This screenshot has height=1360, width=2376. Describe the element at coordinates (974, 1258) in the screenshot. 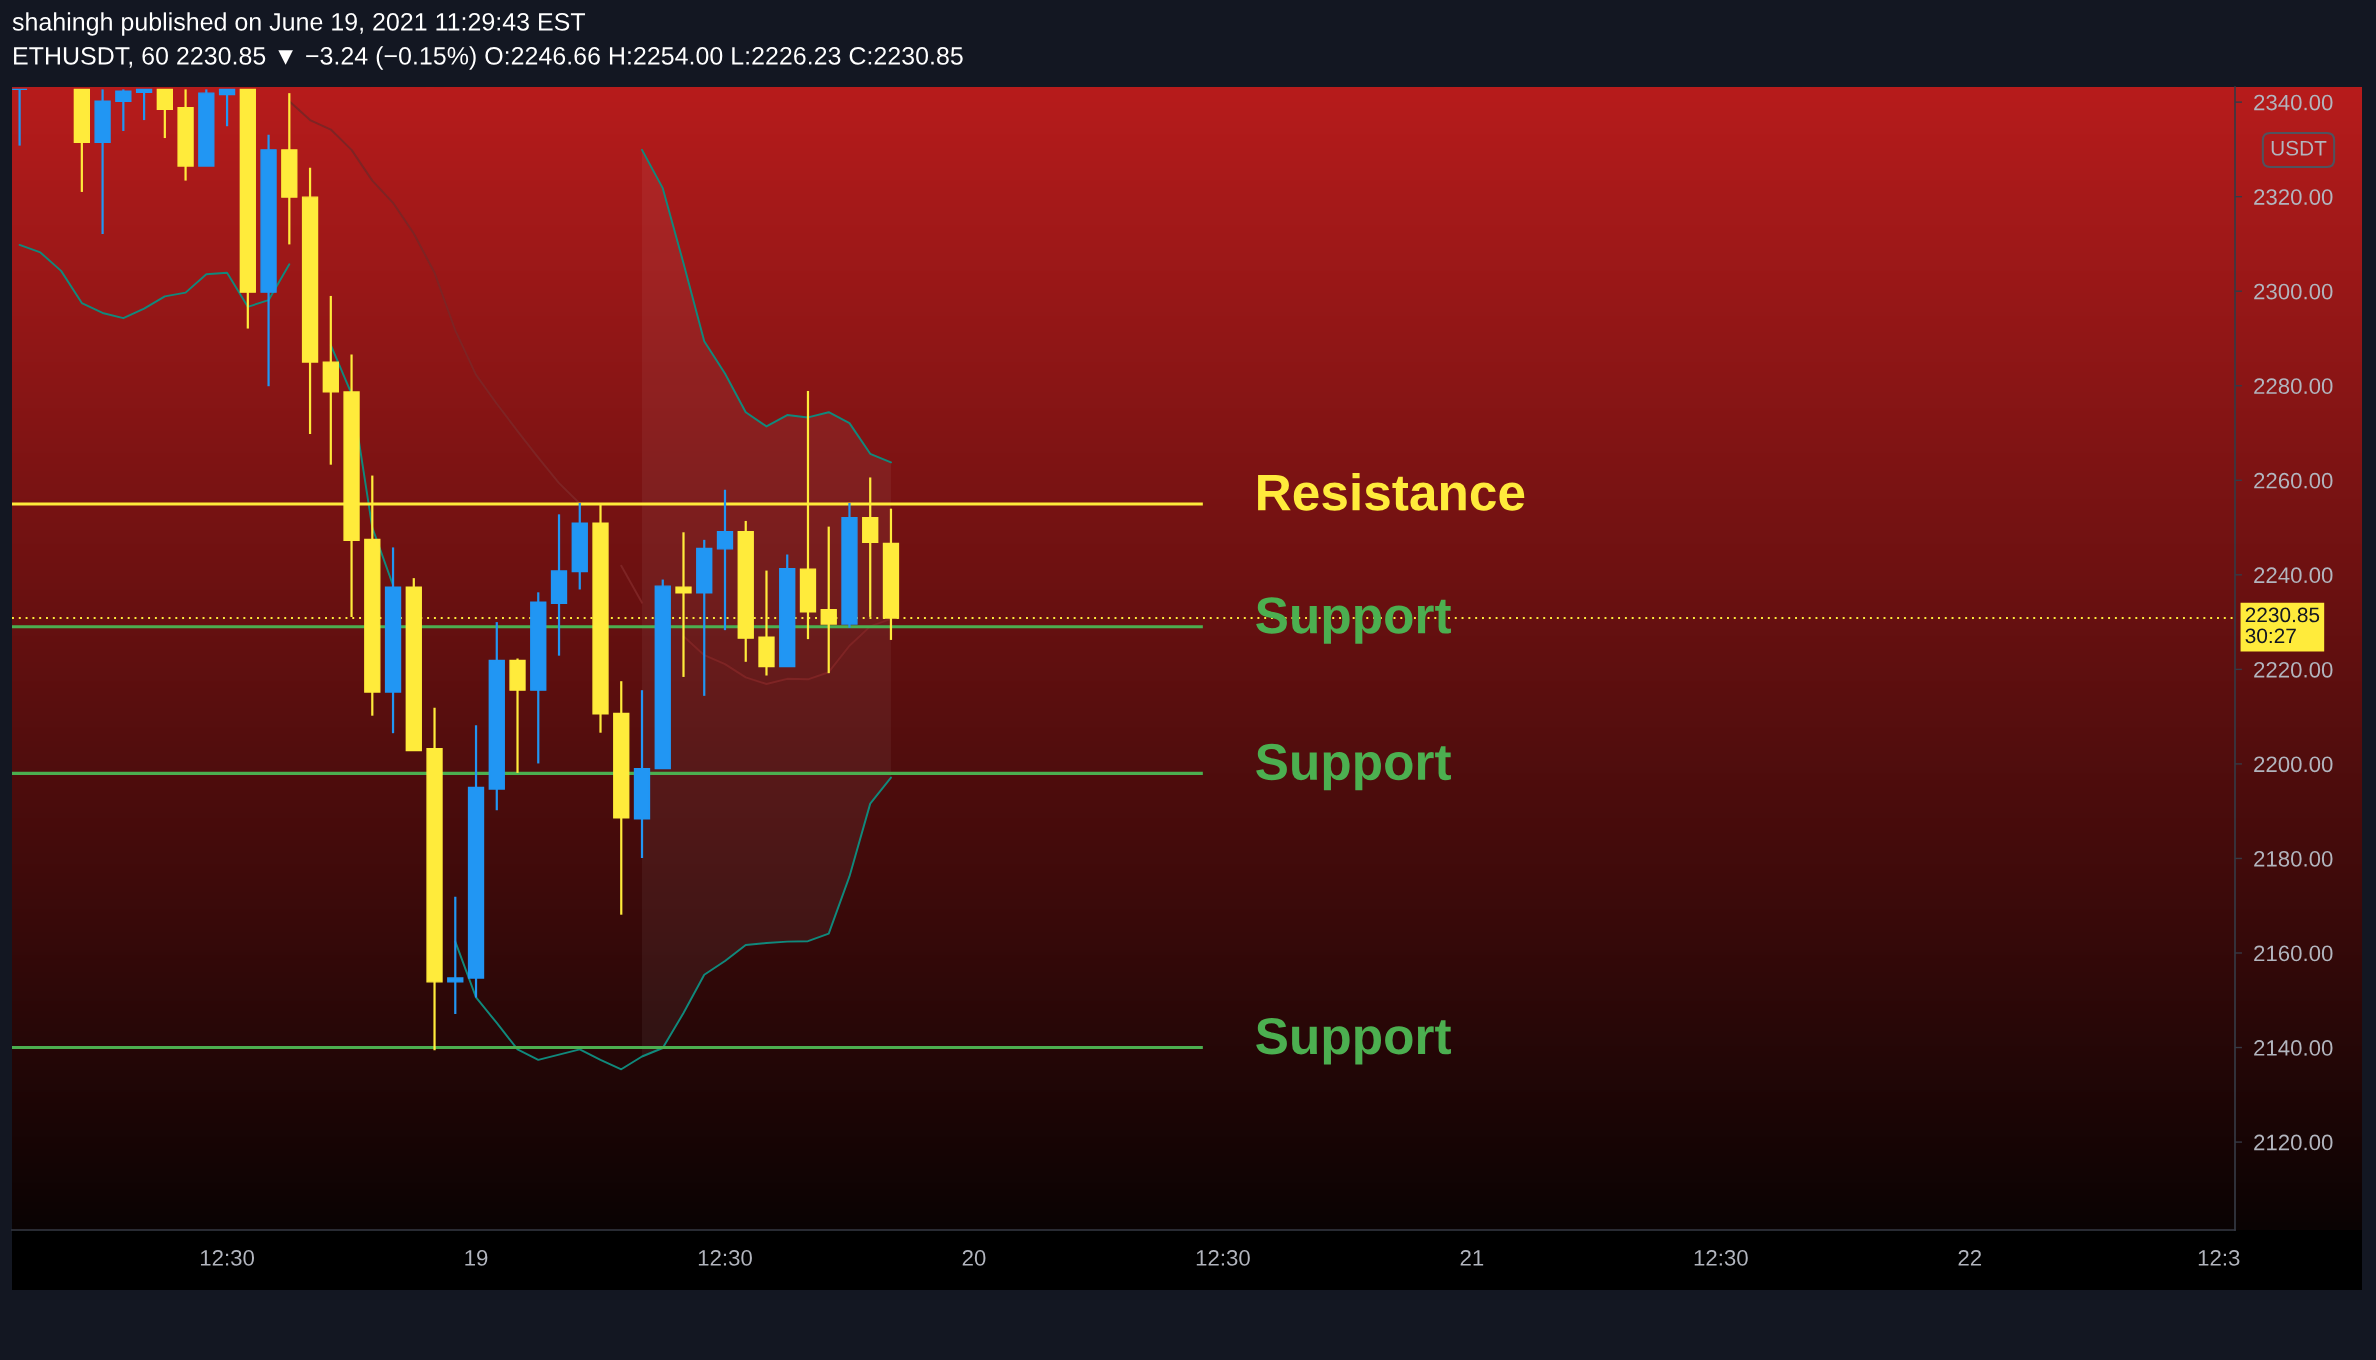

I see `x-tick-label: 20` at that location.